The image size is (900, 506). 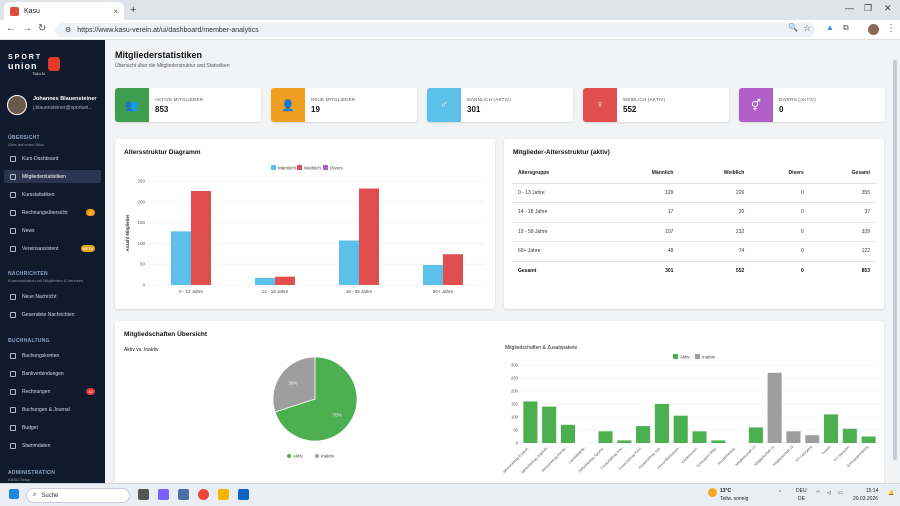 What do you see at coordinates (298, 456) in the screenshot?
I see `pie-legend-label: Aktiv` at bounding box center [298, 456].